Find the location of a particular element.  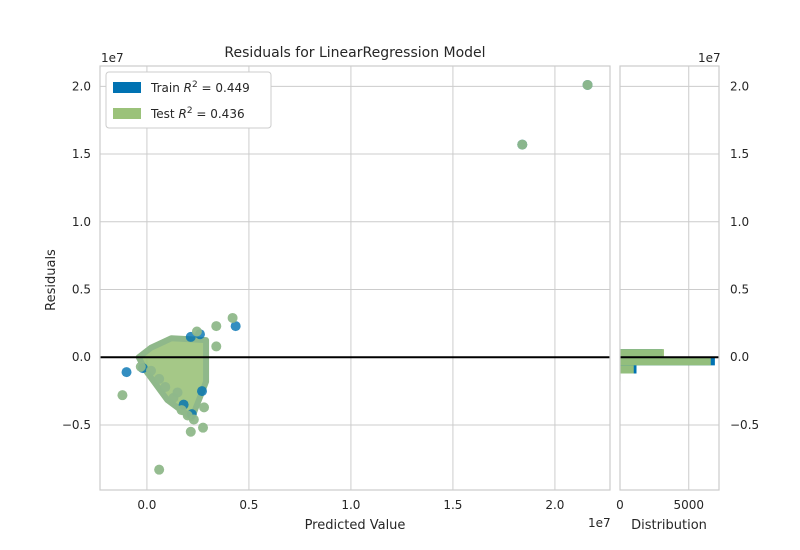

histogram-y-tick-label: −0.5 is located at coordinates (744, 425).